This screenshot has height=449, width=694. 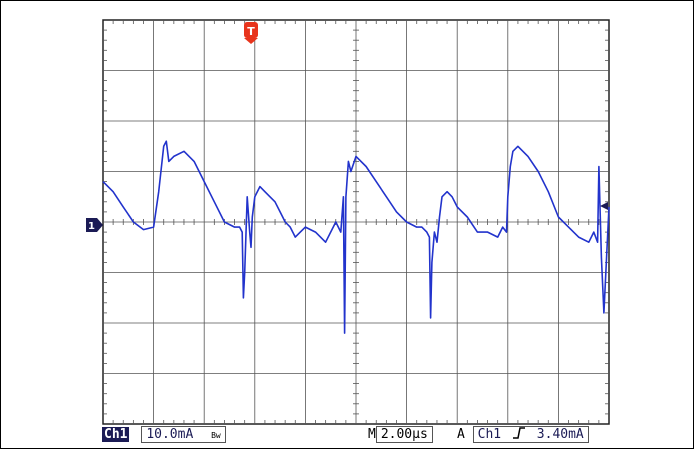 I want to click on vertical-scale-box: 10.0mA Bw, so click(x=183, y=434).